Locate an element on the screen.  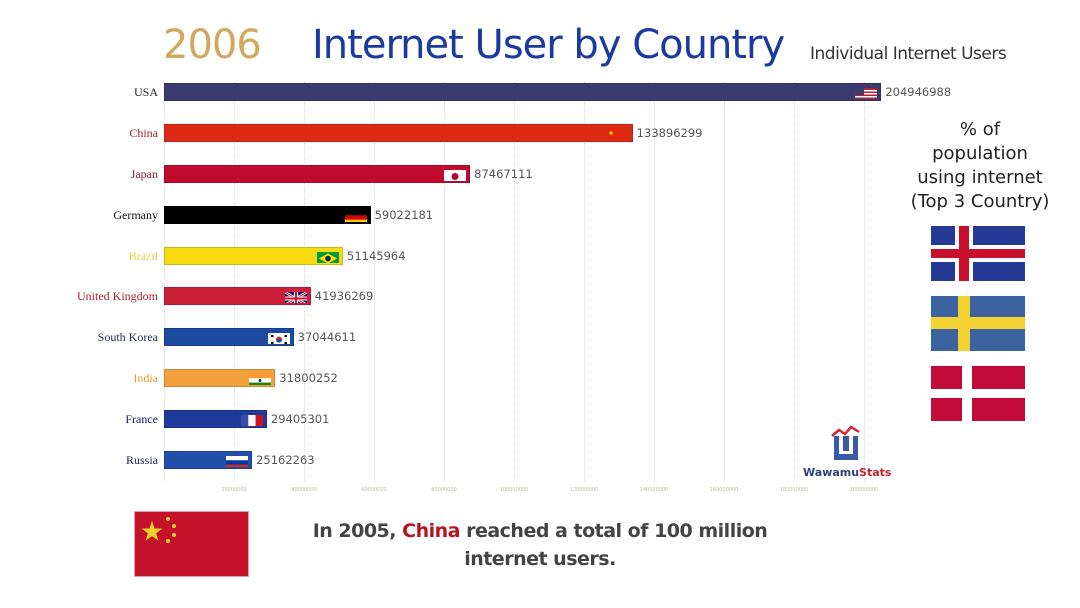
value-label: 31800252 is located at coordinates (308, 378).